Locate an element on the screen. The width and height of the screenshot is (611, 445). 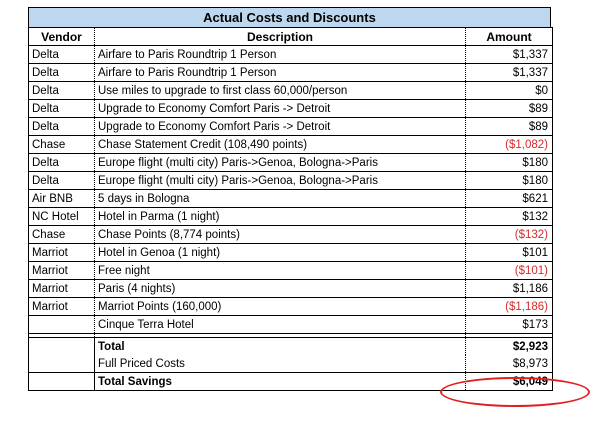
description-cell: Cinque Terra Hotel is located at coordinates (280, 324).